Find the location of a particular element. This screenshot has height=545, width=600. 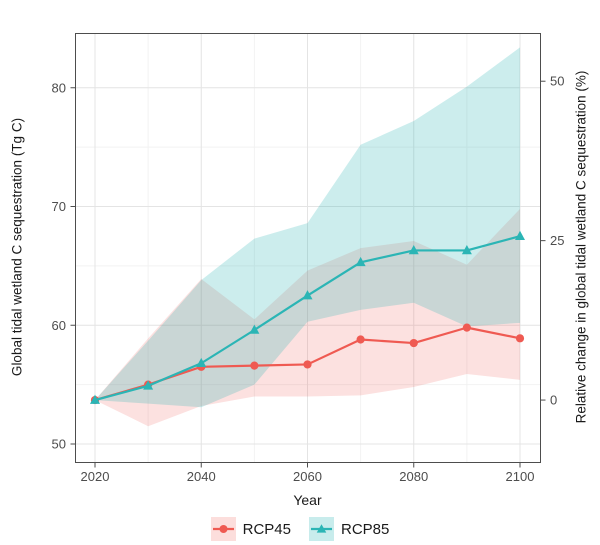

legend-label-rcp45: RCP45 is located at coordinates (266, 529).